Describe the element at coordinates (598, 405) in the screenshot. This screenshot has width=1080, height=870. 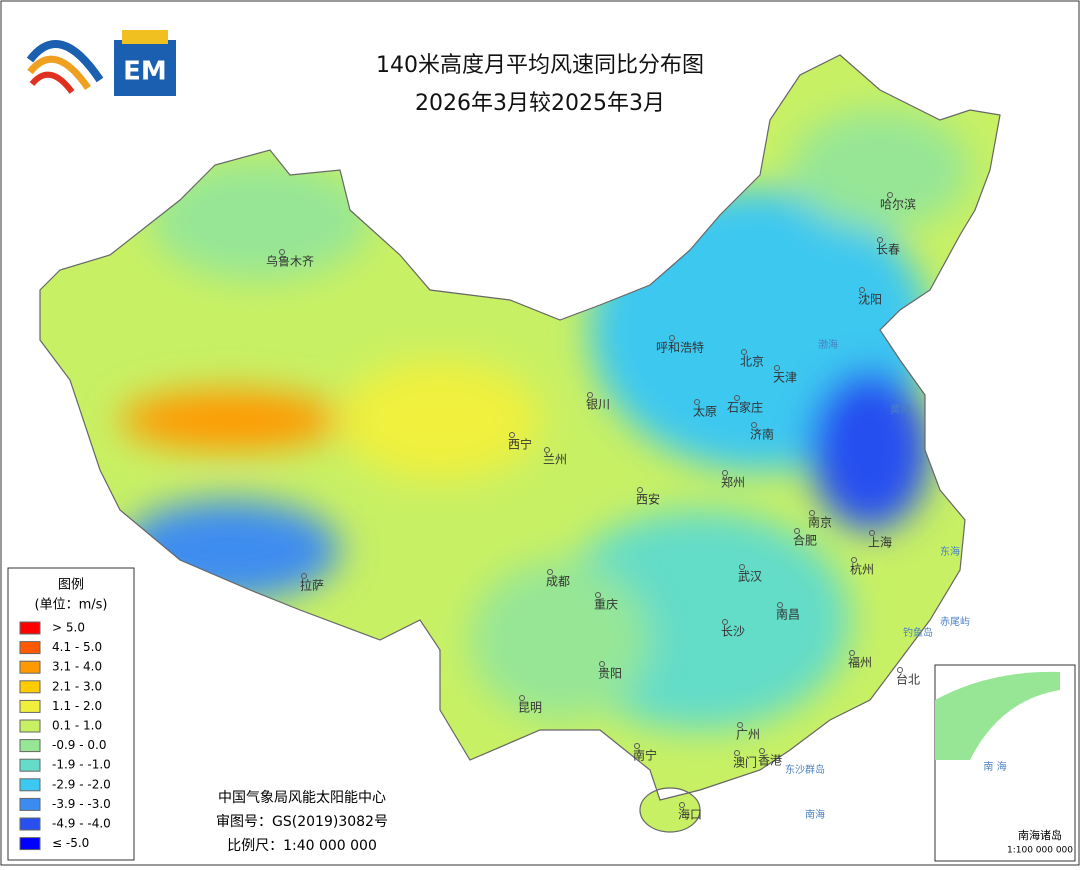
I see `city-label: 银川` at that location.